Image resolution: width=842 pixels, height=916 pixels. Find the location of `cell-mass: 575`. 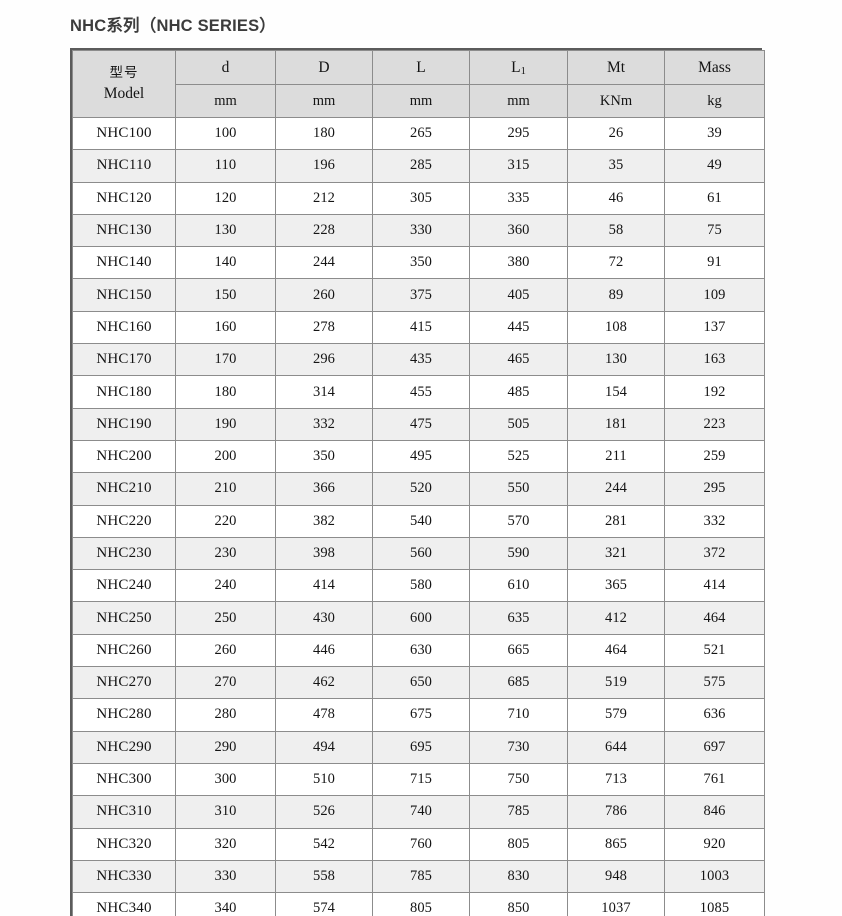

cell-mass: 575 is located at coordinates (714, 683).